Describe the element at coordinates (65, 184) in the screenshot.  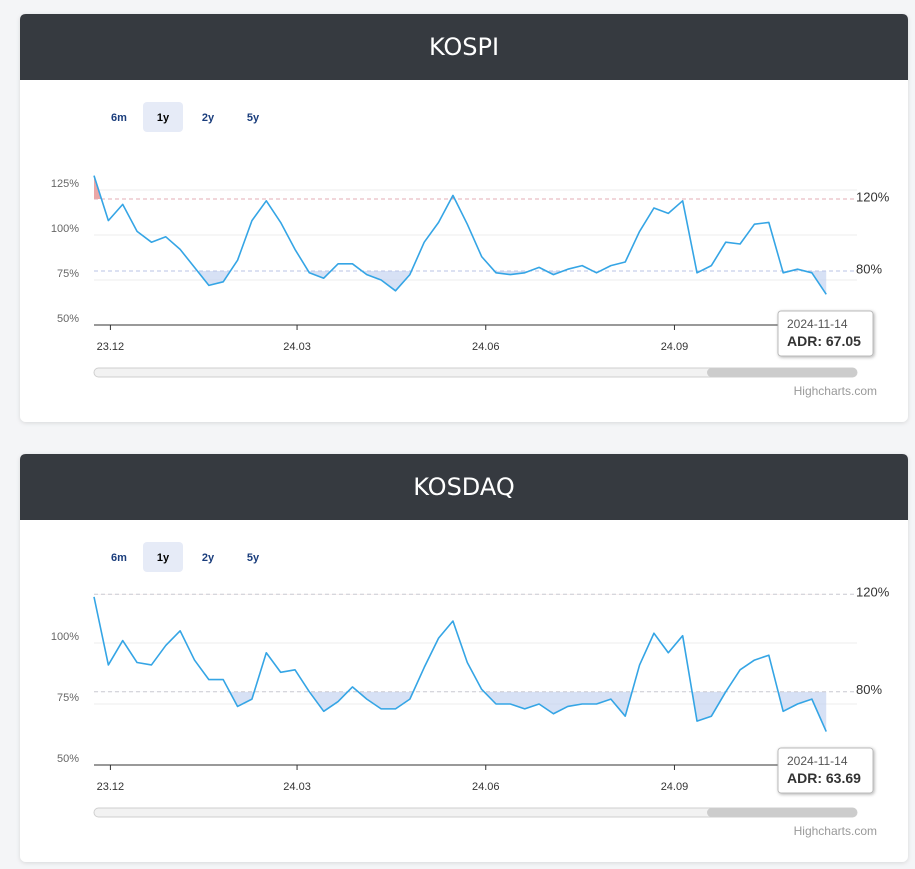
I see `y-tick-label: 125%` at that location.